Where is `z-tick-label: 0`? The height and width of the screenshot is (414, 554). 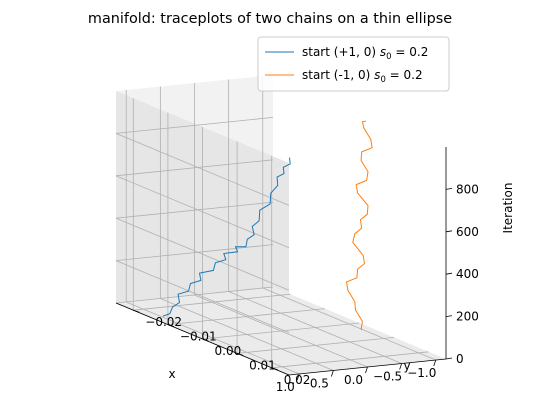
z-tick-label: 0 is located at coordinates (460, 359).